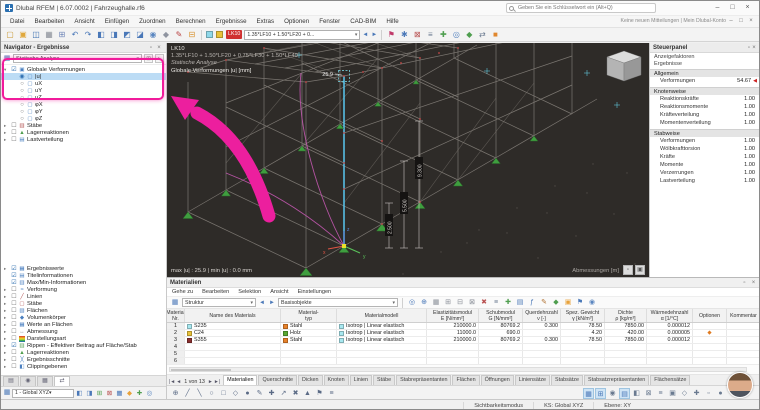 The width and height of the screenshot is (760, 410). Describe the element at coordinates (219, 302) in the screenshot. I see `table-group-select: Struktur ▾` at that location.